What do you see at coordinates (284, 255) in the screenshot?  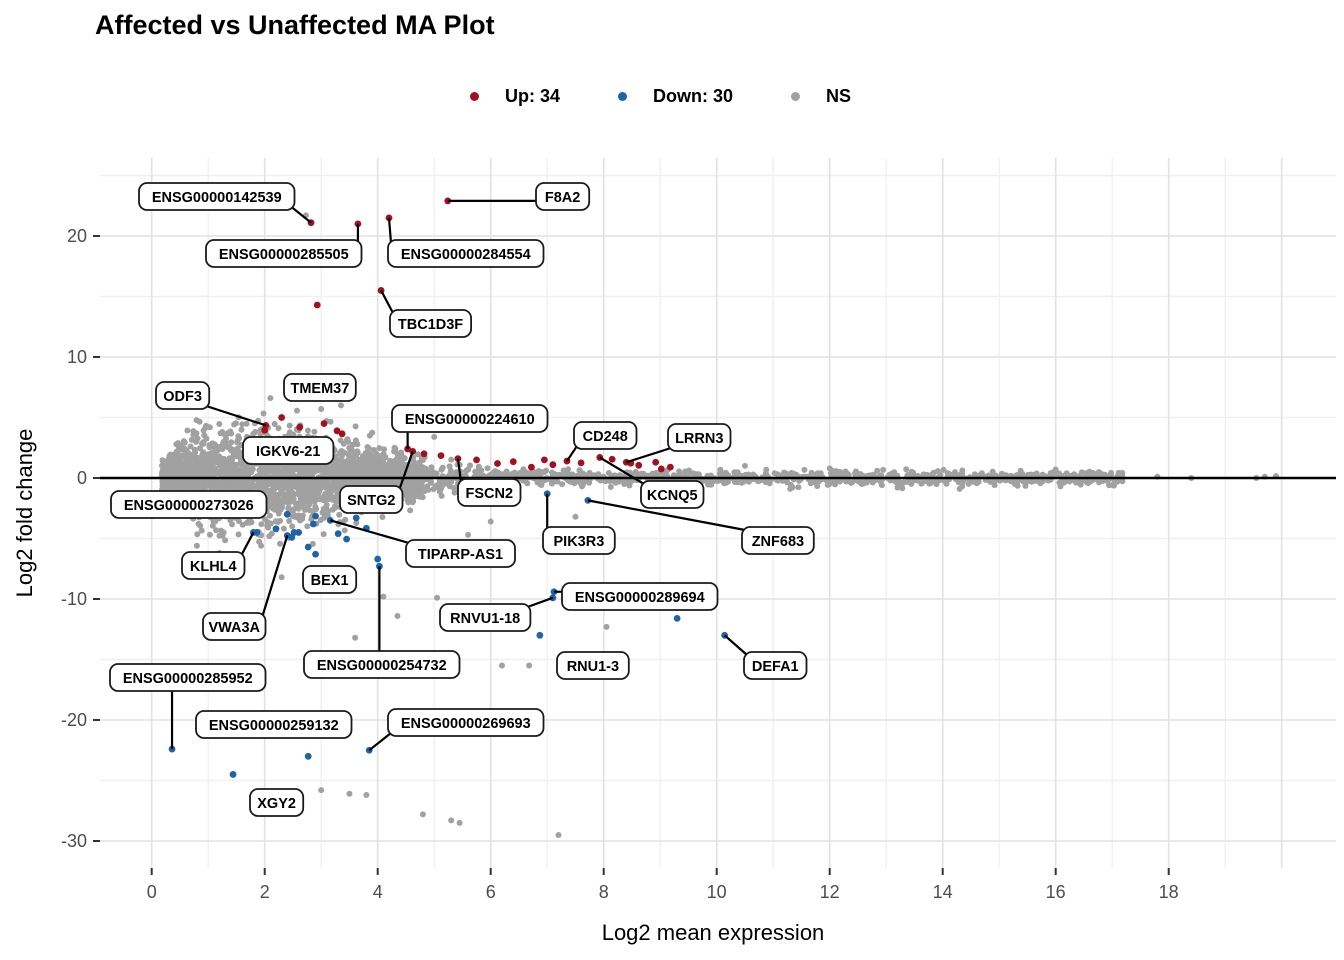 I see `svg-text: ENSG00000285505` at bounding box center [284, 255].